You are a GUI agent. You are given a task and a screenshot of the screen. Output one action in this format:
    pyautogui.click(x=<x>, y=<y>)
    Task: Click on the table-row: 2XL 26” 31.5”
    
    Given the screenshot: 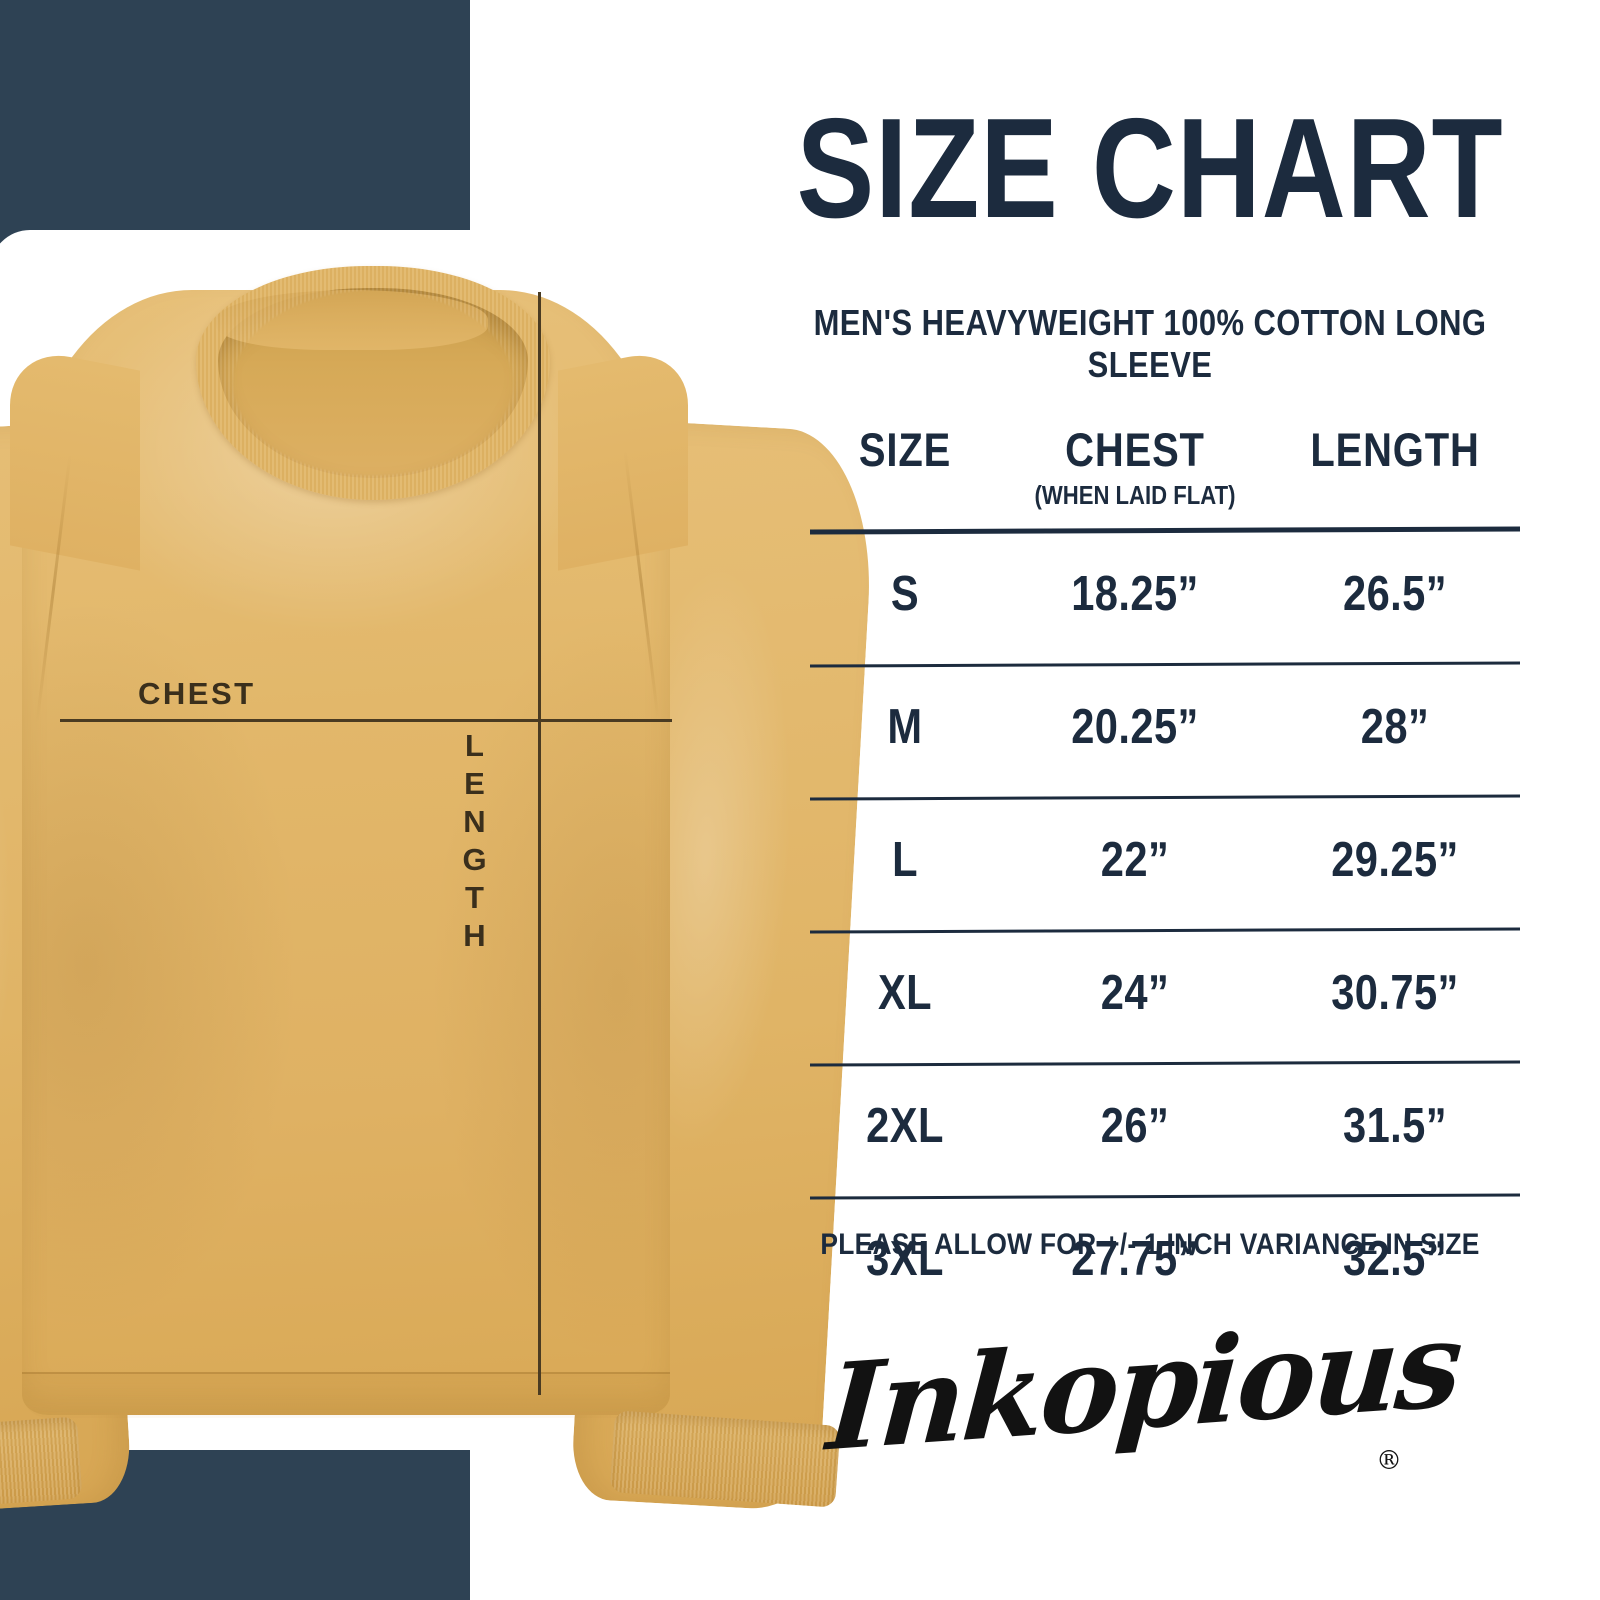 What is the action you would take?
    pyautogui.click(x=1165, y=1126)
    